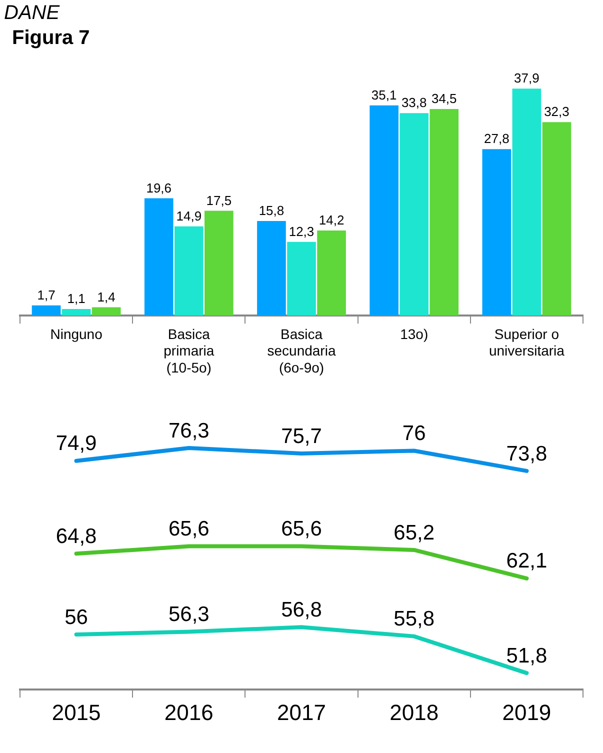 Image resolution: width=603 pixels, height=753 pixels. I want to click on data-label: 75,7, so click(301, 436).